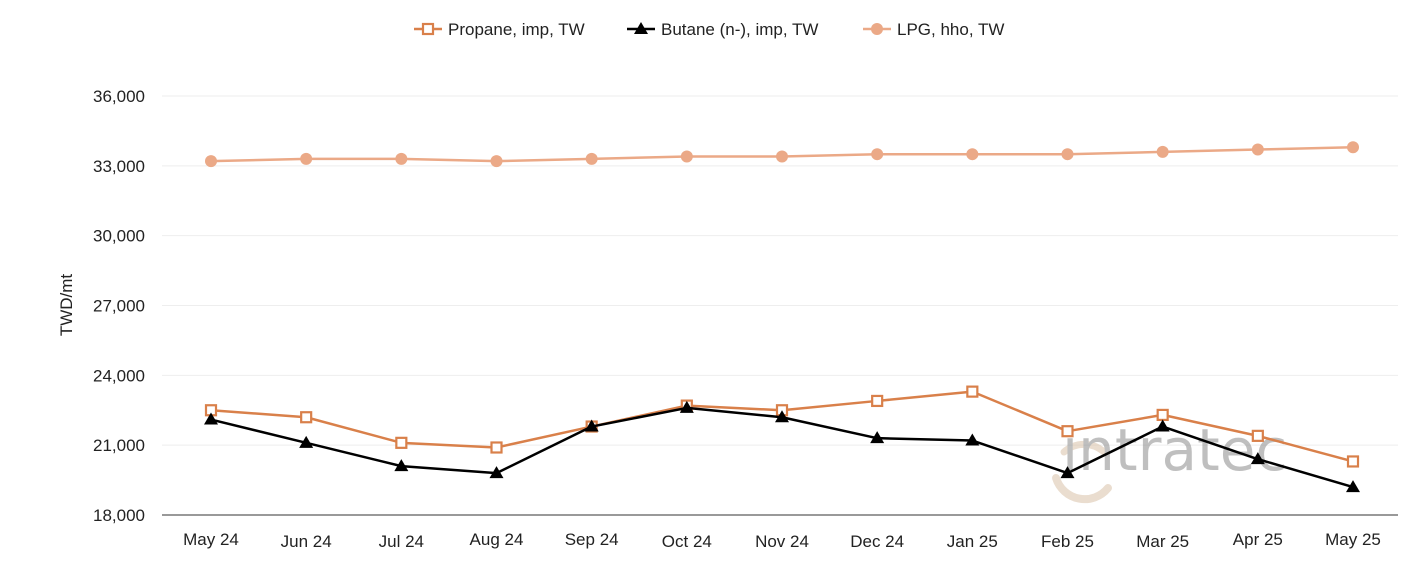 The width and height of the screenshot is (1401, 561). Describe the element at coordinates (401, 541) in the screenshot. I see `x-tick-label: Jul 24` at that location.